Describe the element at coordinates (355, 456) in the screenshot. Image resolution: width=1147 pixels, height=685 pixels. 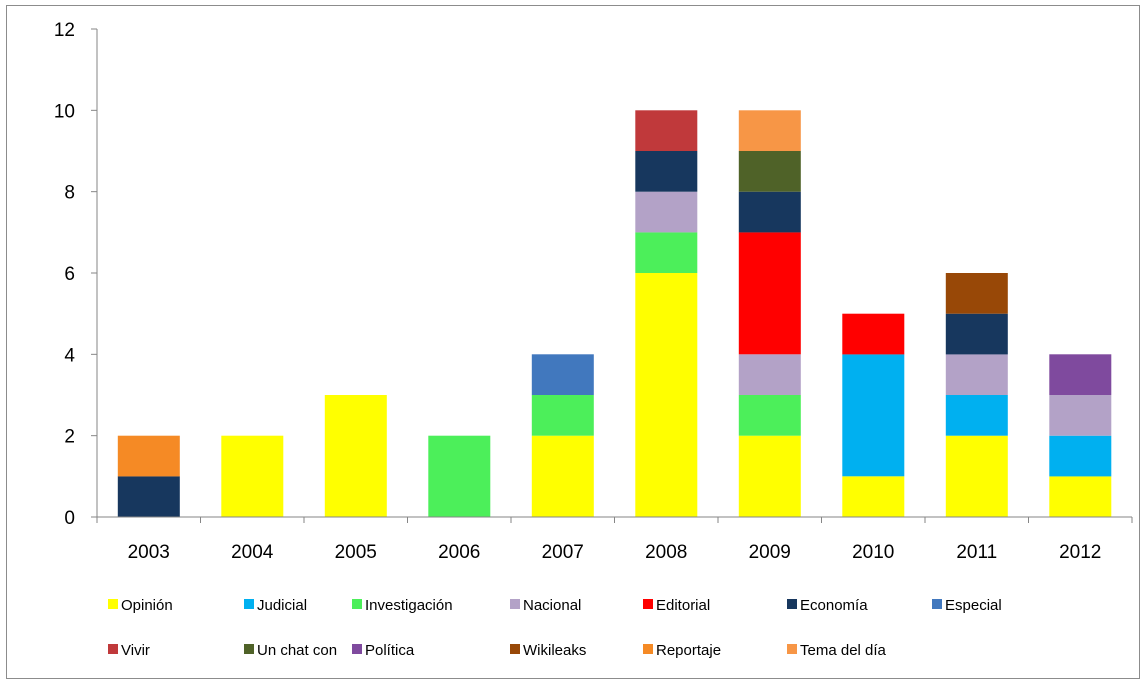
I see `bar-2005-opinion` at that location.